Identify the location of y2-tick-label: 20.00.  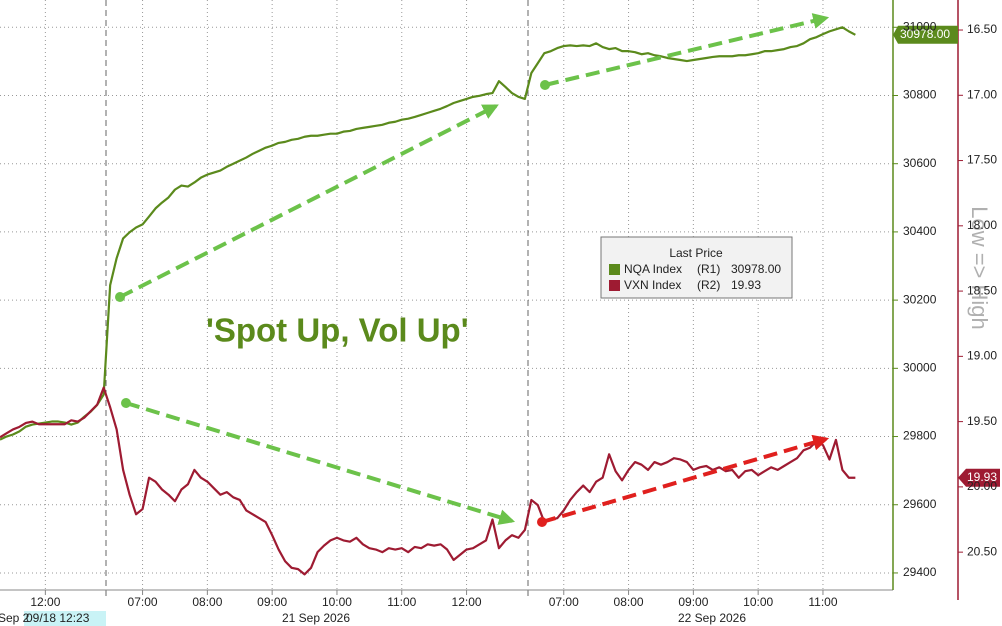
(982, 486).